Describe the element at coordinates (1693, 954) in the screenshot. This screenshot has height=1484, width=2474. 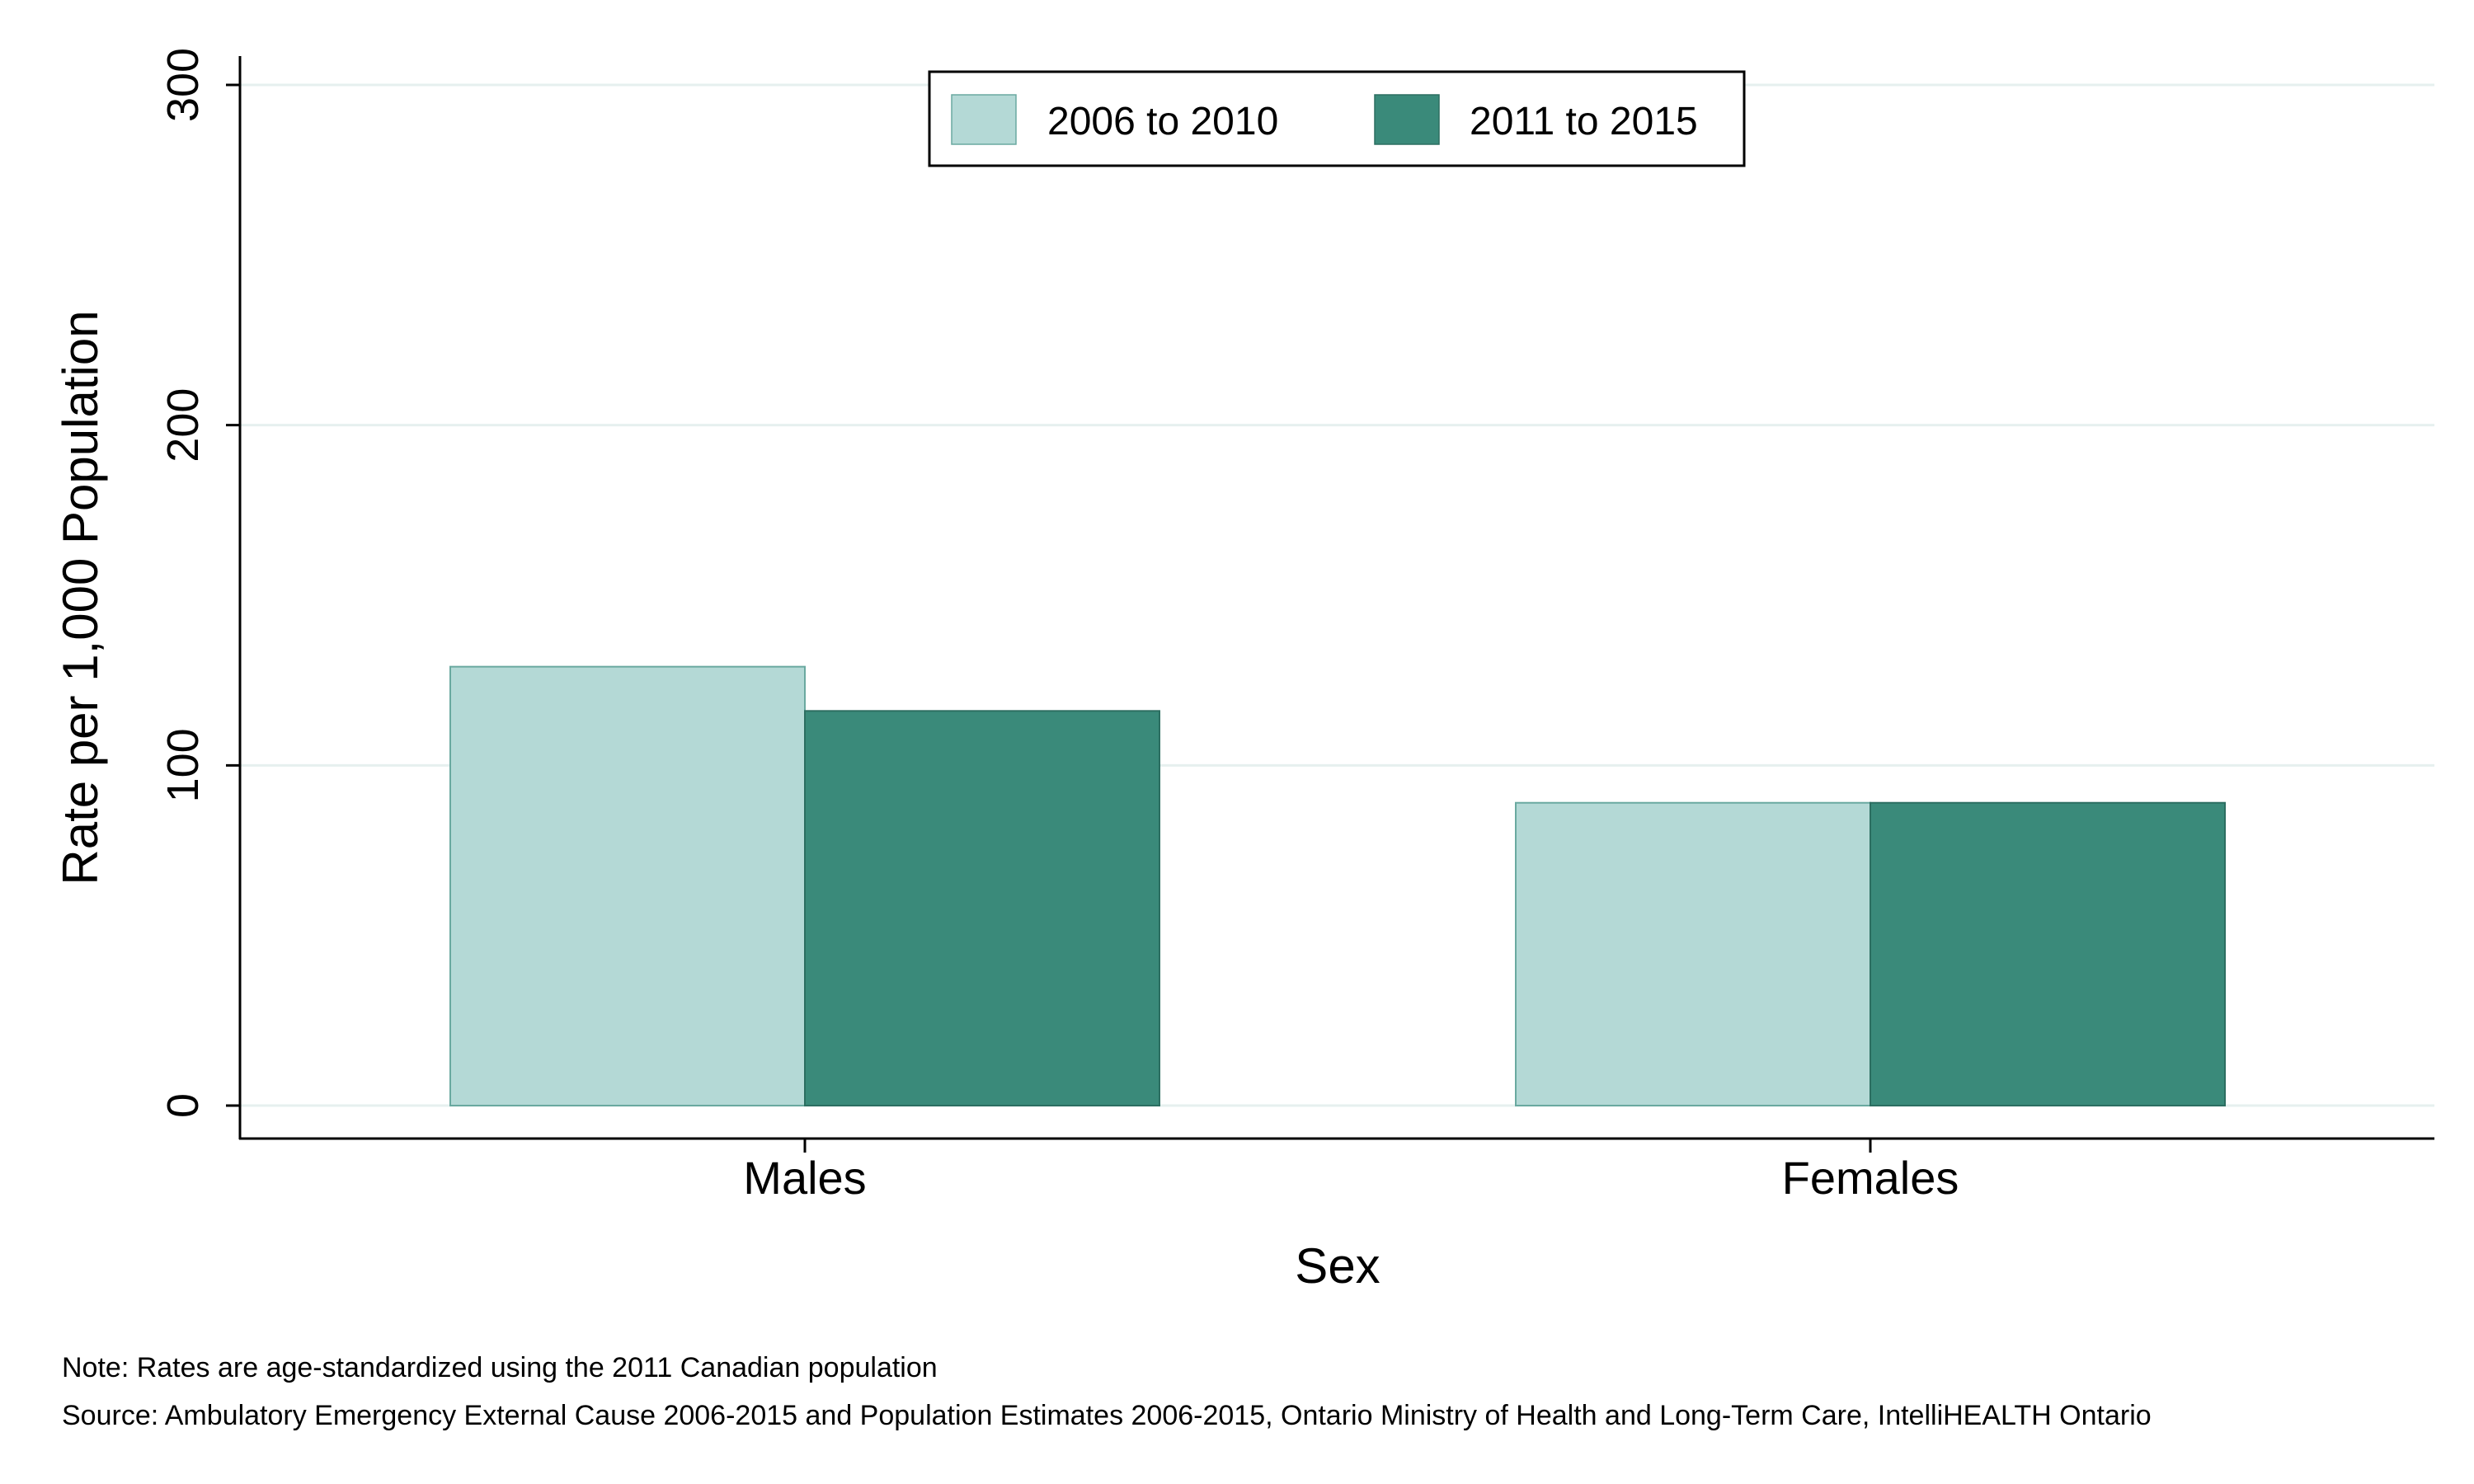
I see `bar-females-2006-to-2010` at that location.